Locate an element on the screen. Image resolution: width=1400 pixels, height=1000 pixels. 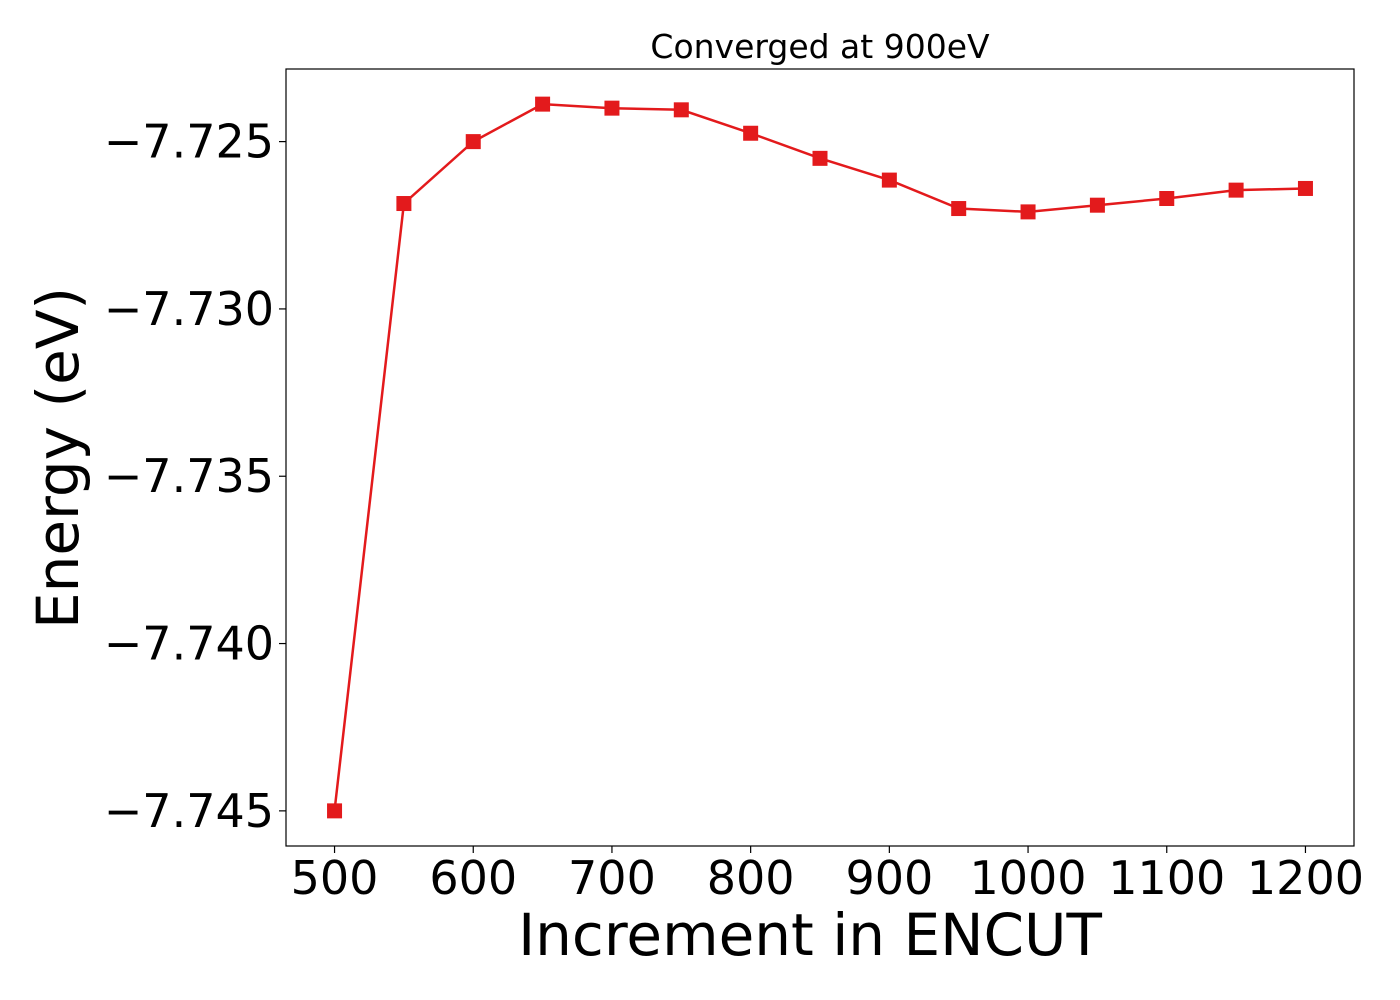
y-tick-label: −7.745 is located at coordinates (189, 811).